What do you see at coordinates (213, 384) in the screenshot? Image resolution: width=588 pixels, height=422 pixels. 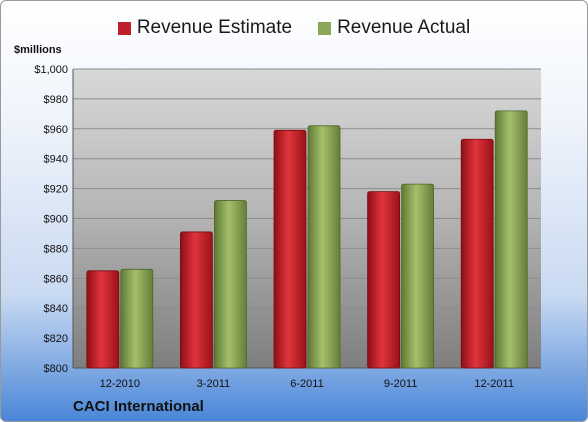 I see `x-tick-label: 3-2011` at bounding box center [213, 384].